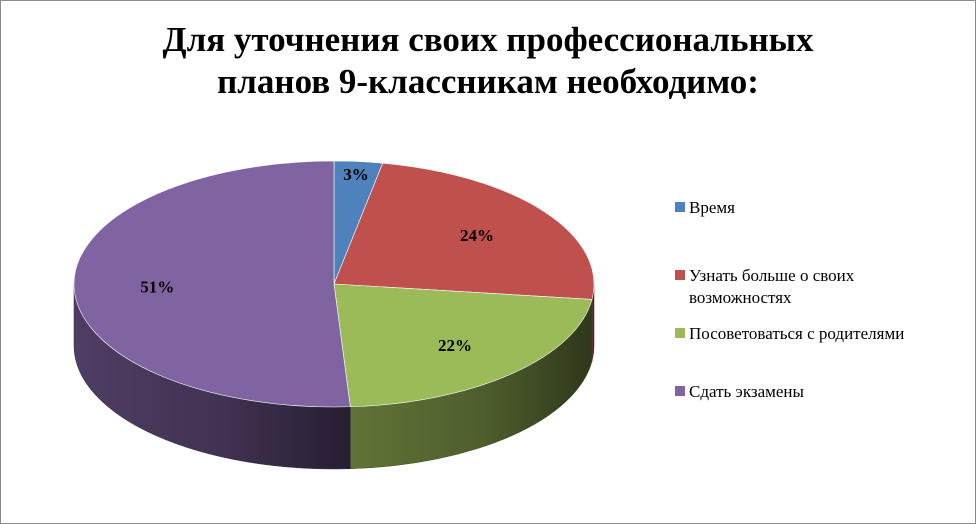  What do you see at coordinates (356, 174) in the screenshot?
I see `pie-data-label-0: 3%` at bounding box center [356, 174].